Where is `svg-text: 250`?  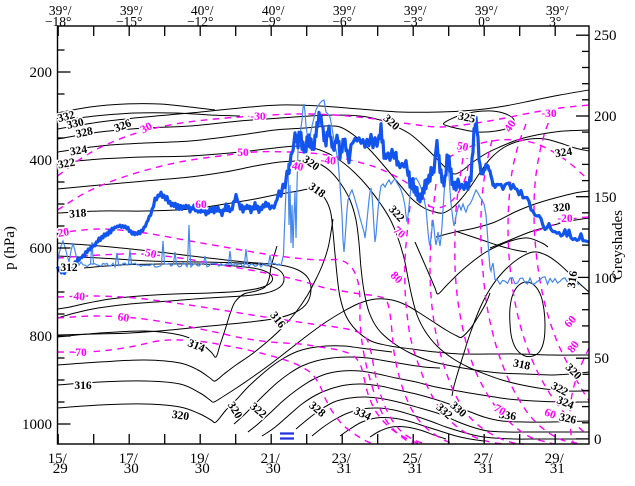
svg-text: 250 is located at coordinates (605, 36).